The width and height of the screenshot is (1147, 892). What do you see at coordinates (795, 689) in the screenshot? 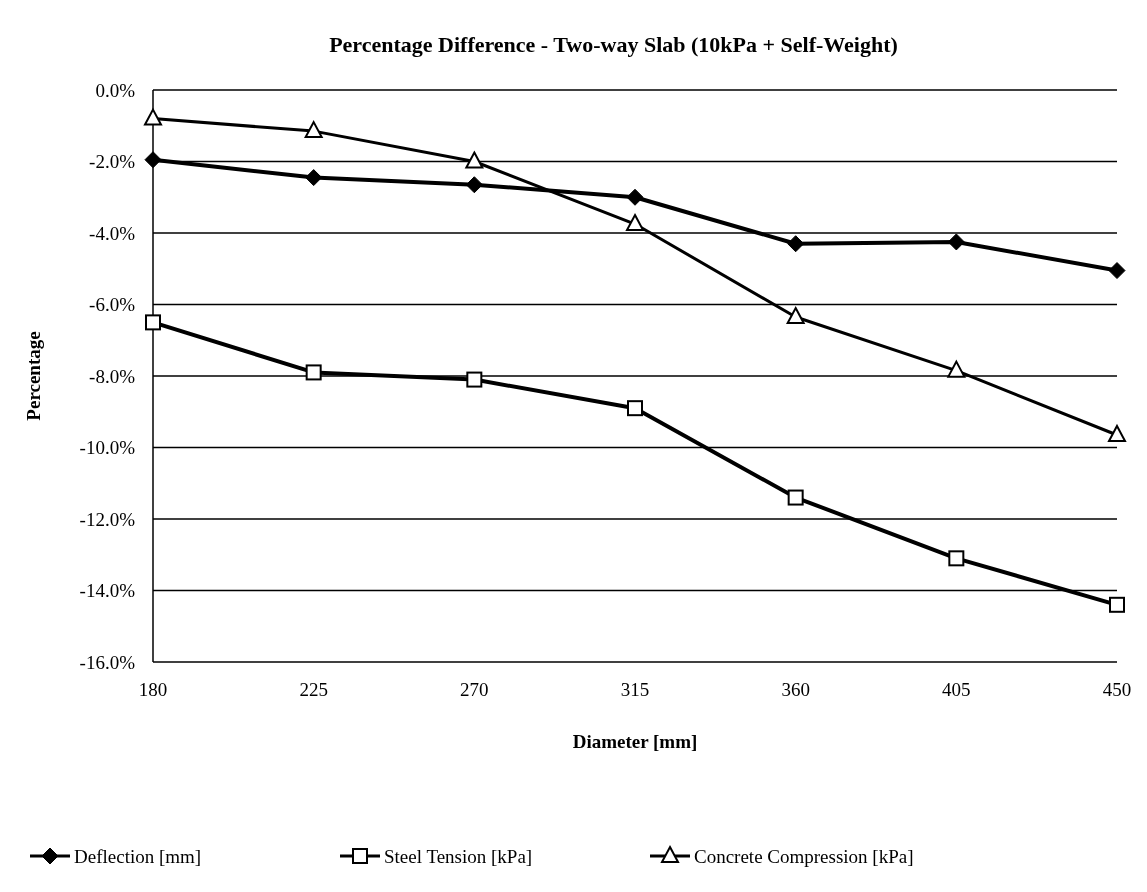
I see `x-tick-label: 360` at bounding box center [795, 689].